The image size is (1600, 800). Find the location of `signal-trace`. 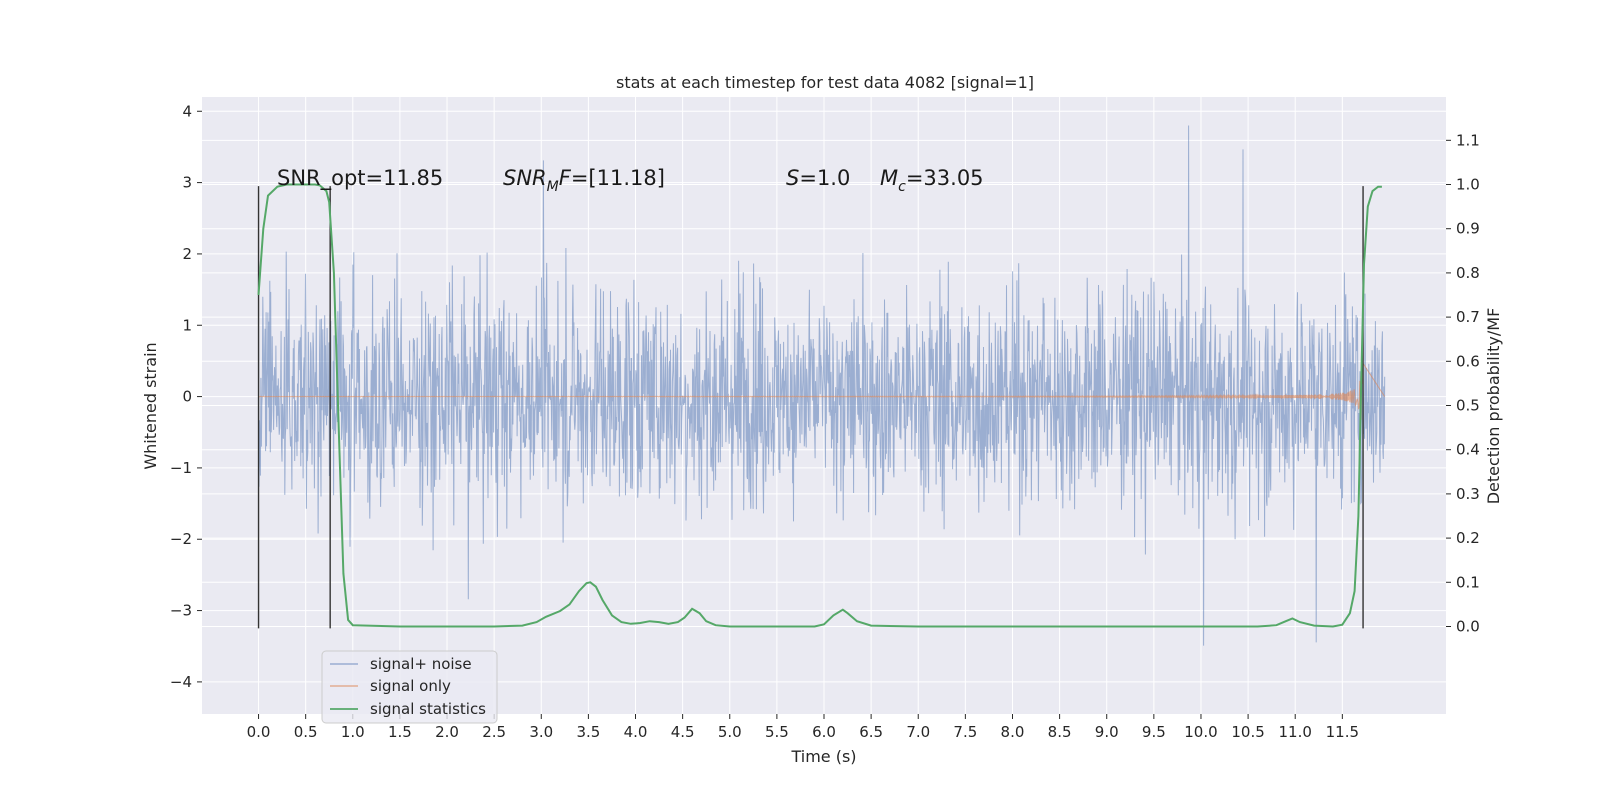

signal-trace is located at coordinates (822, 391).